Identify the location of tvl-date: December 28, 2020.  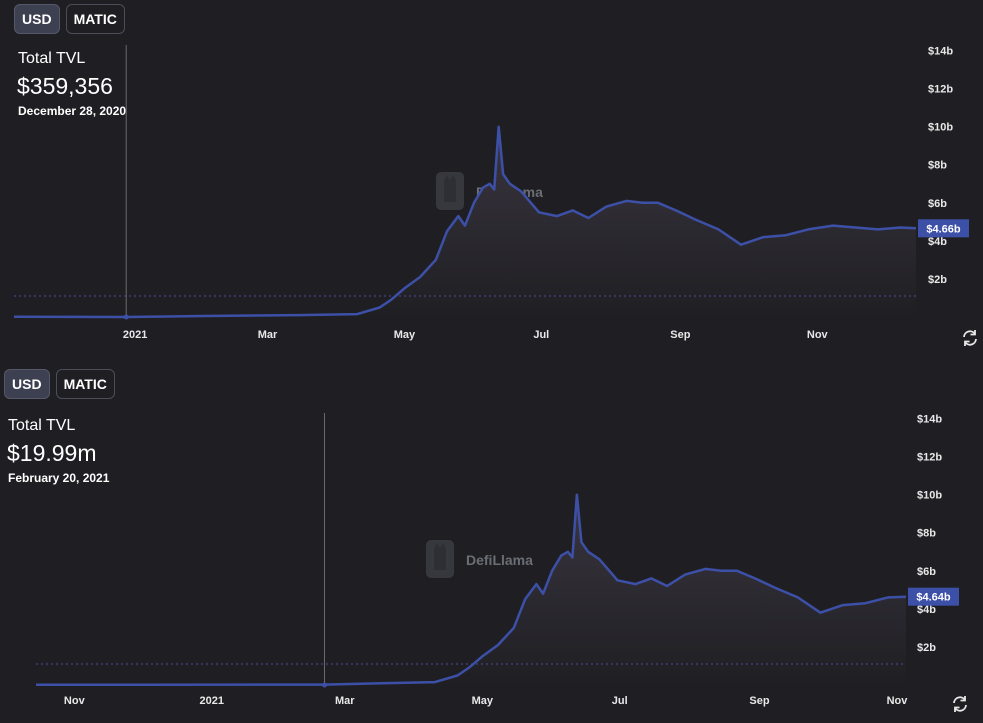
(72, 111).